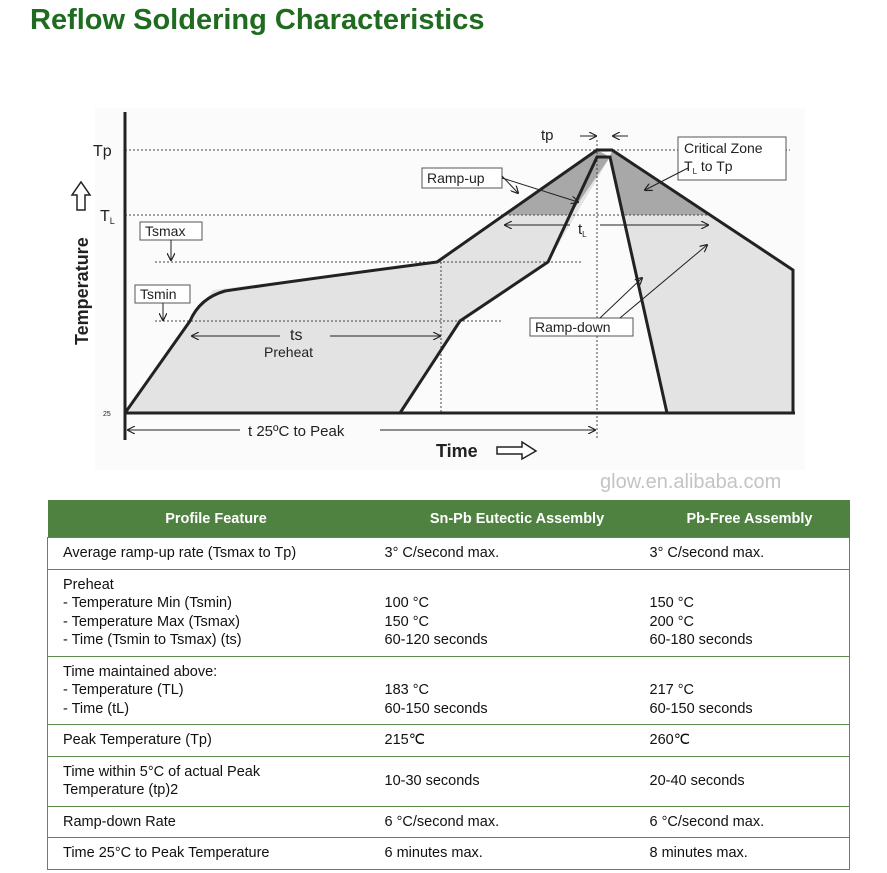 Image resolution: width=887 pixels, height=873 pixels. Describe the element at coordinates (572, 327) in the screenshot. I see `ramp-down-label: Ramp-down` at that location.